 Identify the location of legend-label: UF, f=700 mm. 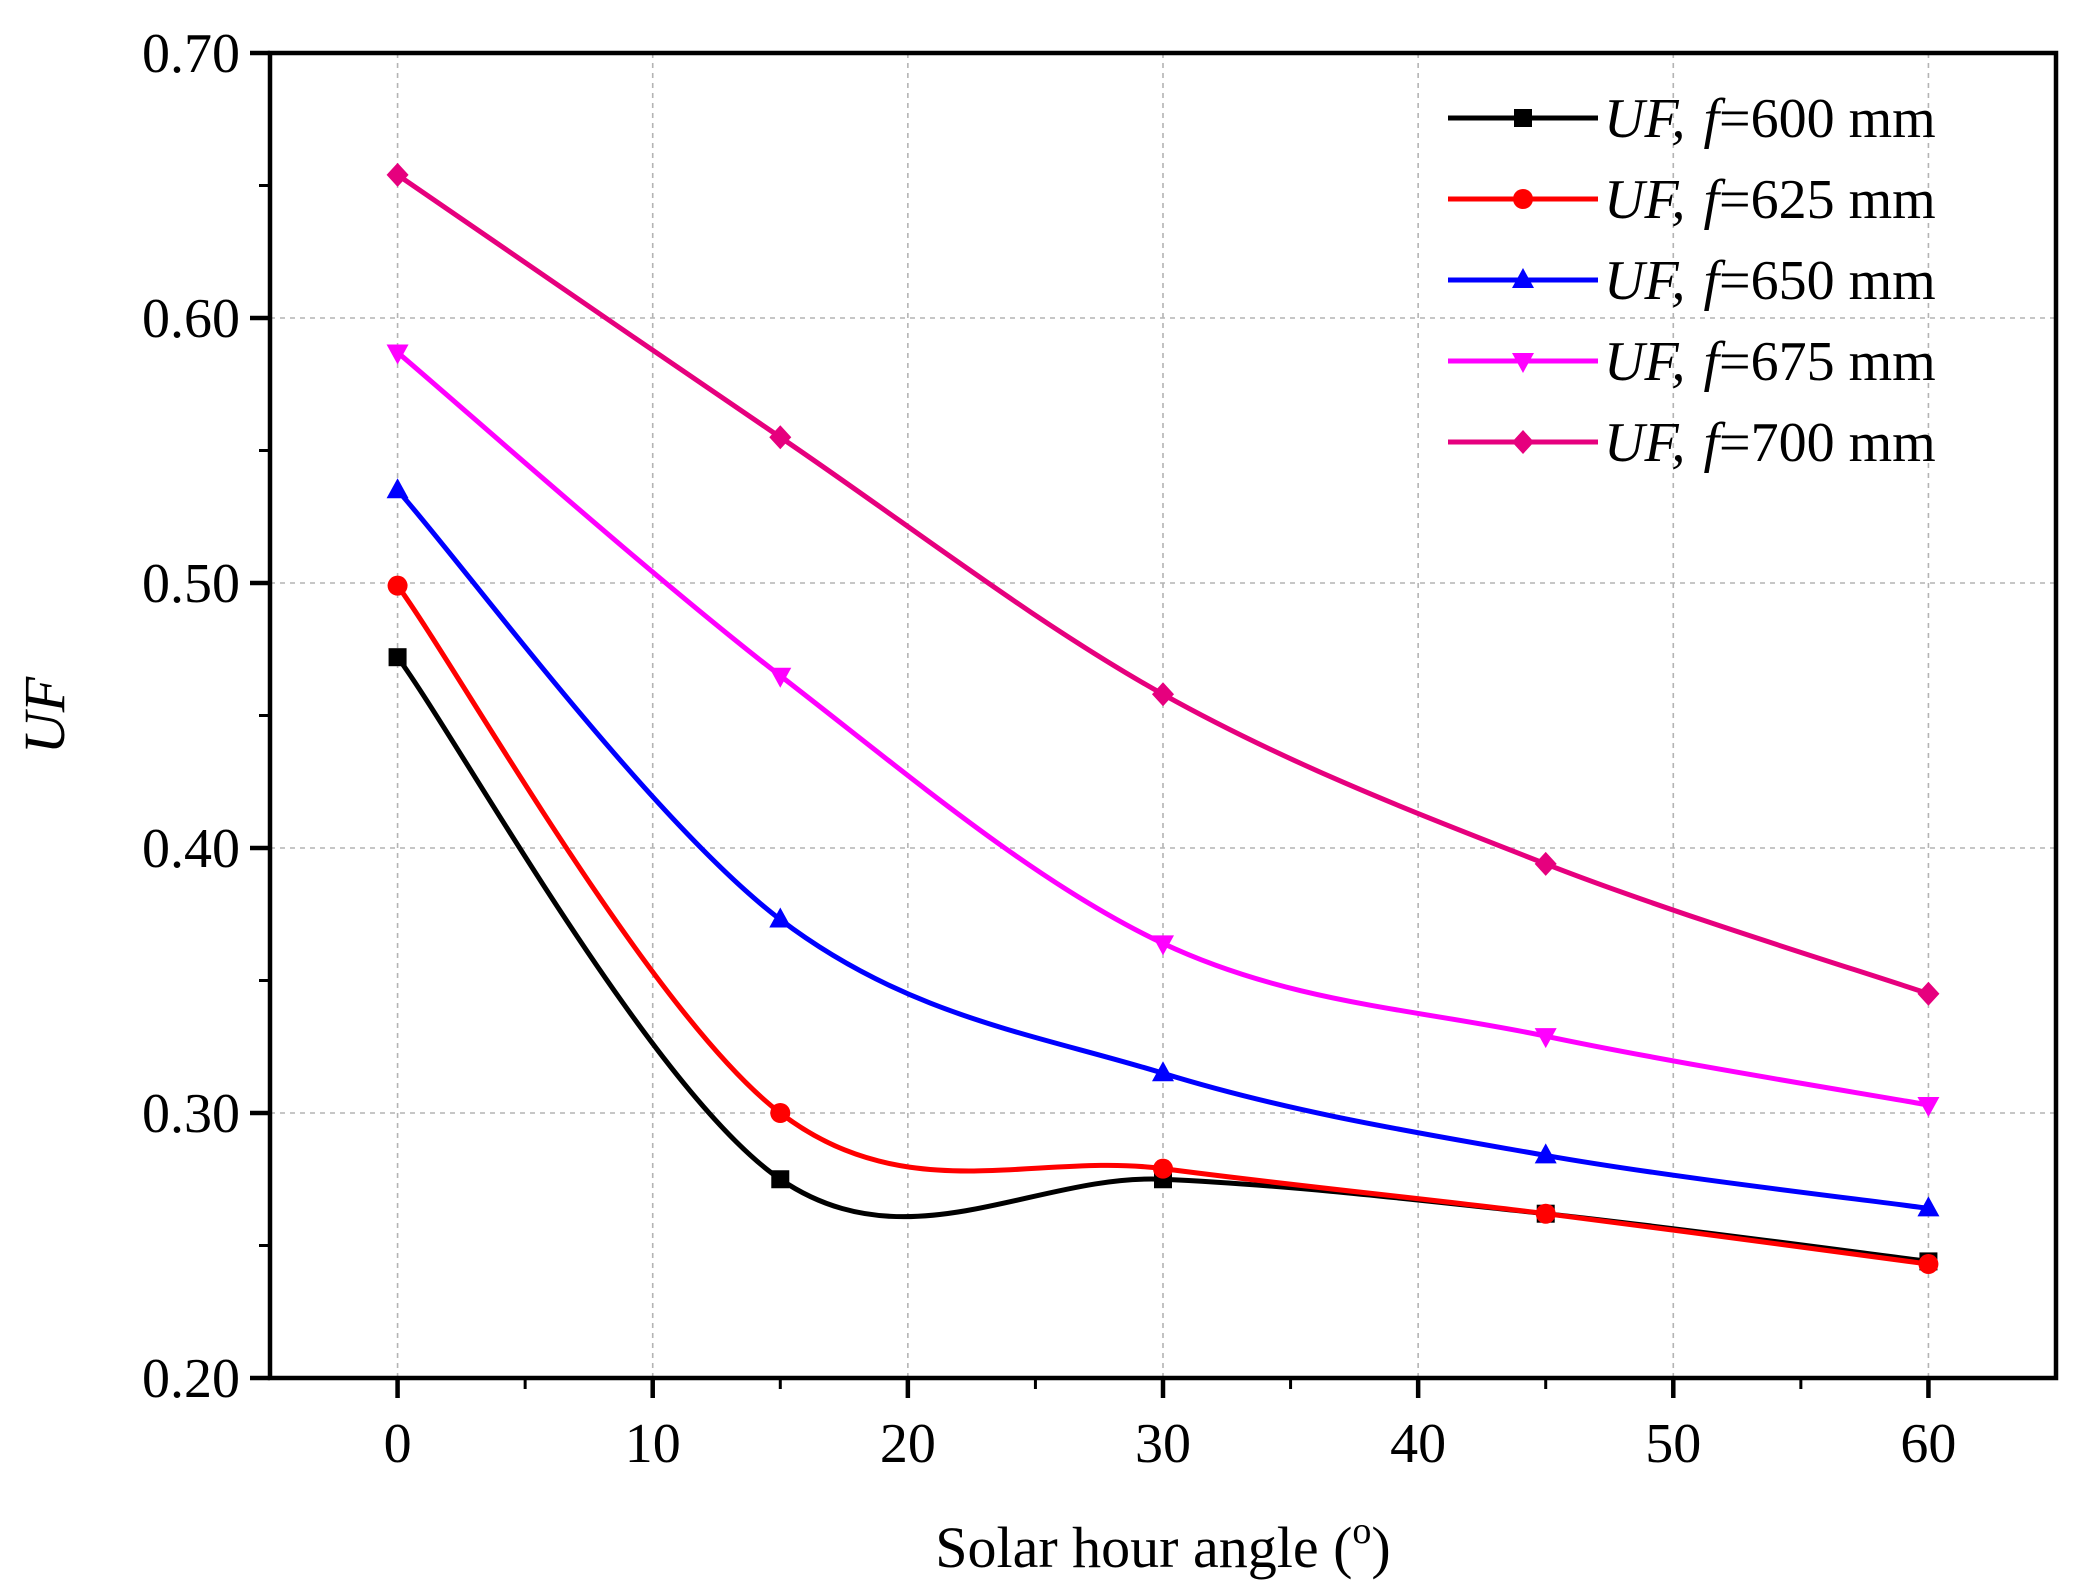
(1770, 443).